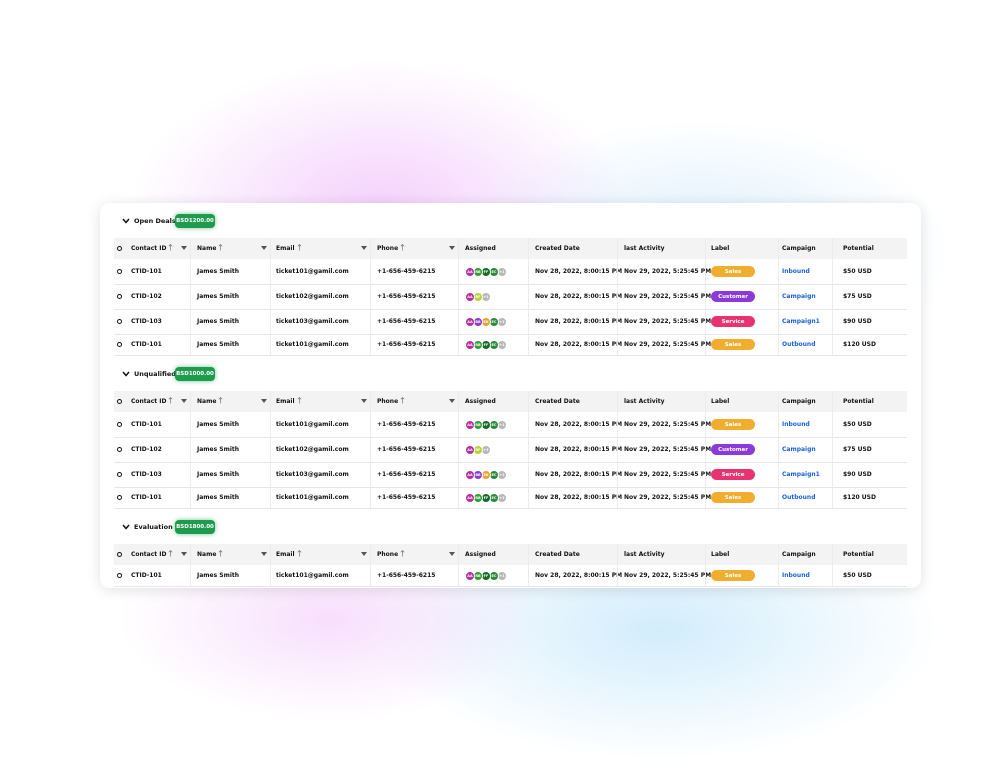 The width and height of the screenshot is (1007, 779). What do you see at coordinates (733, 575) in the screenshot?
I see `label-pill: Sales` at bounding box center [733, 575].